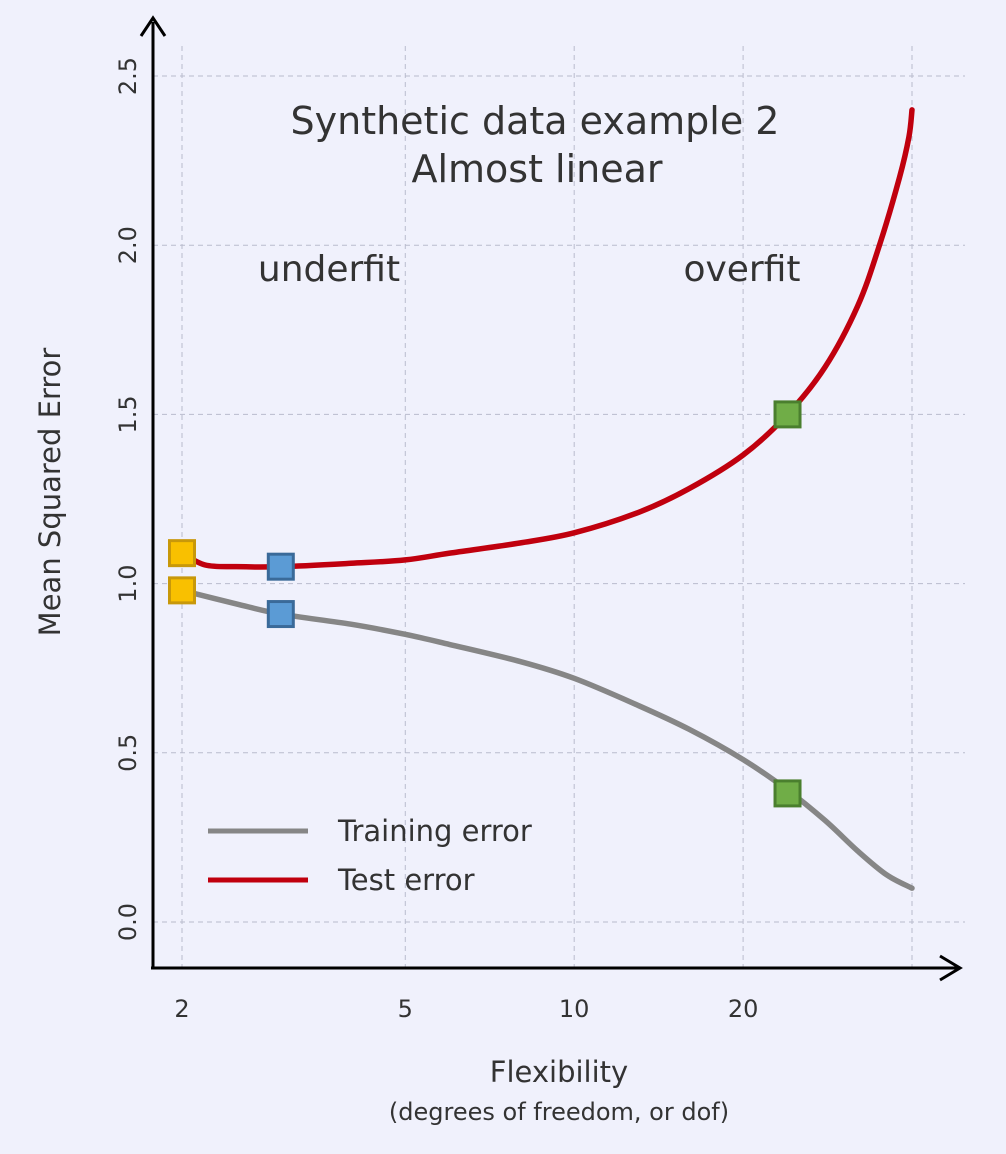 The height and width of the screenshot is (1154, 1006). Describe the element at coordinates (536, 169) in the screenshot. I see `chart-subtitle: Almost linear` at that location.